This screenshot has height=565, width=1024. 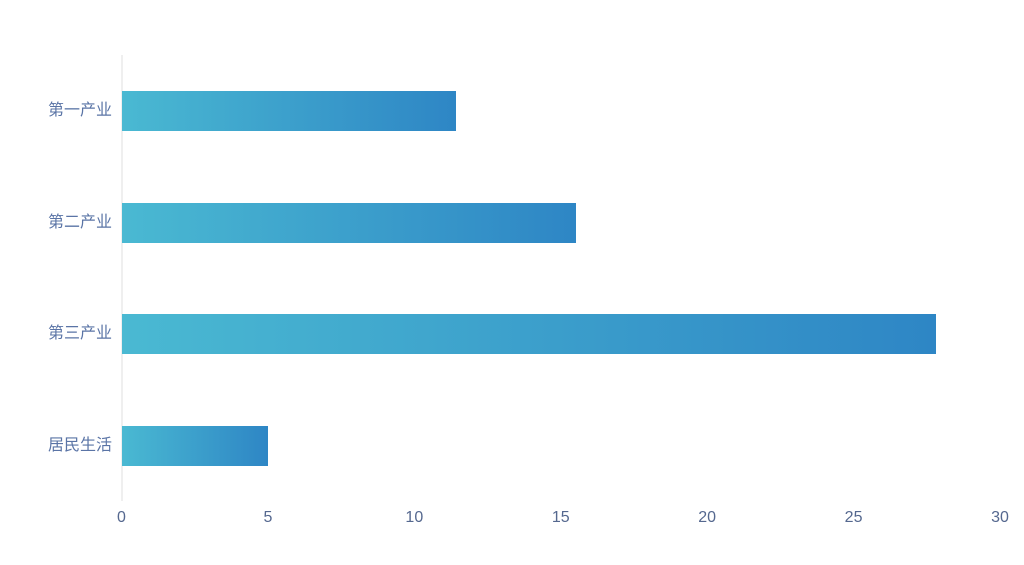 I want to click on x-tick-label: 0, so click(x=121, y=517).